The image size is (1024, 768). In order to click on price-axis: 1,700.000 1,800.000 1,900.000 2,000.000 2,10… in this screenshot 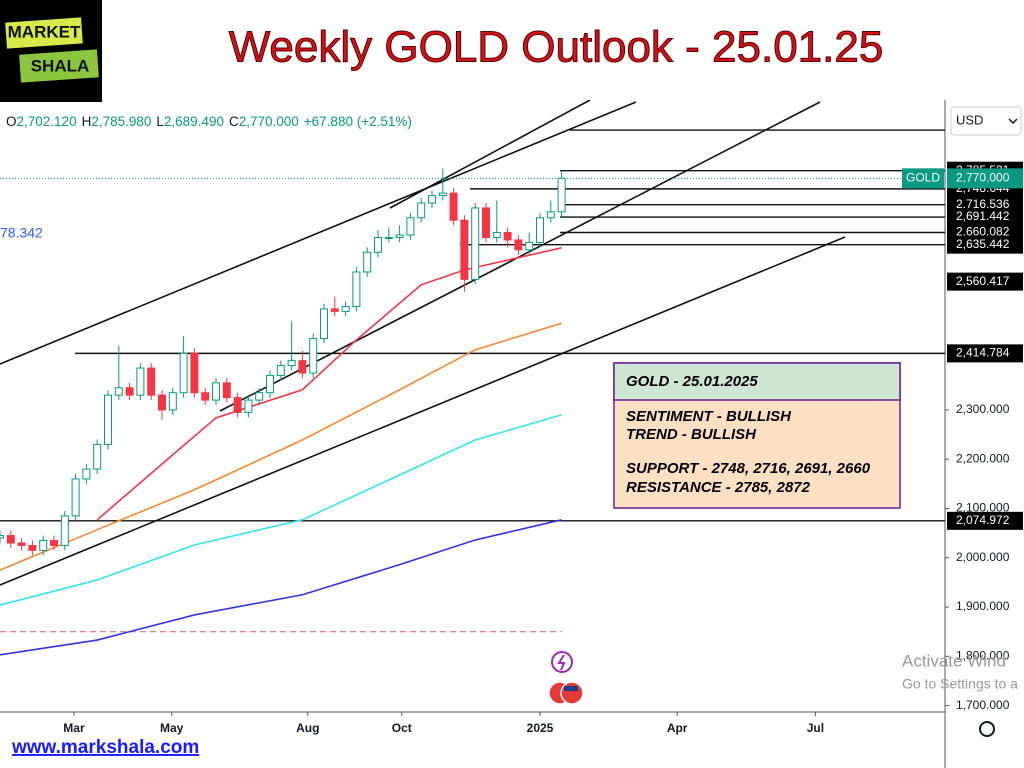, I will do `click(962, 436)`.